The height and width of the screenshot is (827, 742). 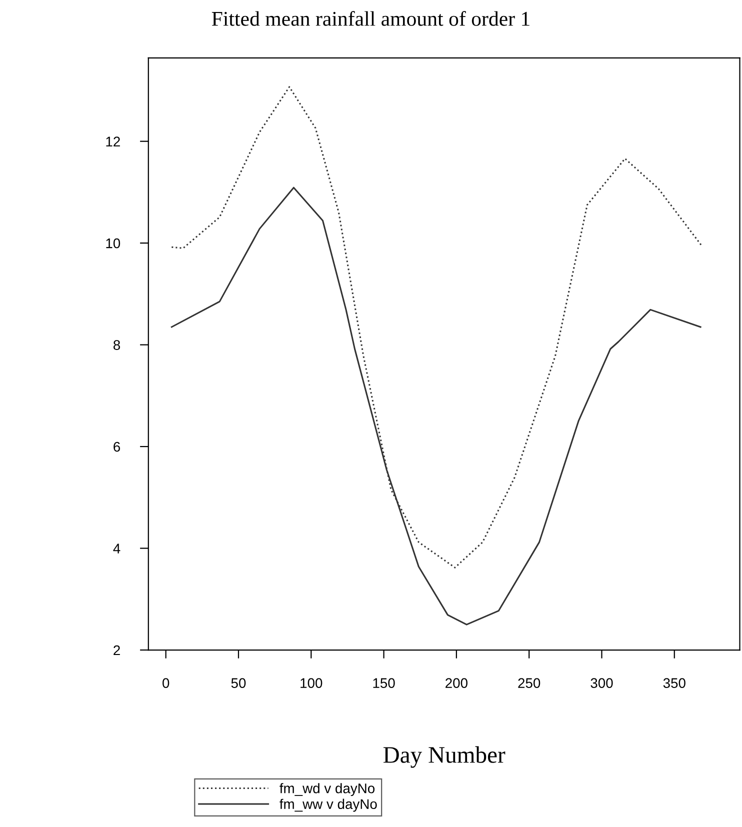 What do you see at coordinates (113, 141) in the screenshot?
I see `y-tick-label: 12` at bounding box center [113, 141].